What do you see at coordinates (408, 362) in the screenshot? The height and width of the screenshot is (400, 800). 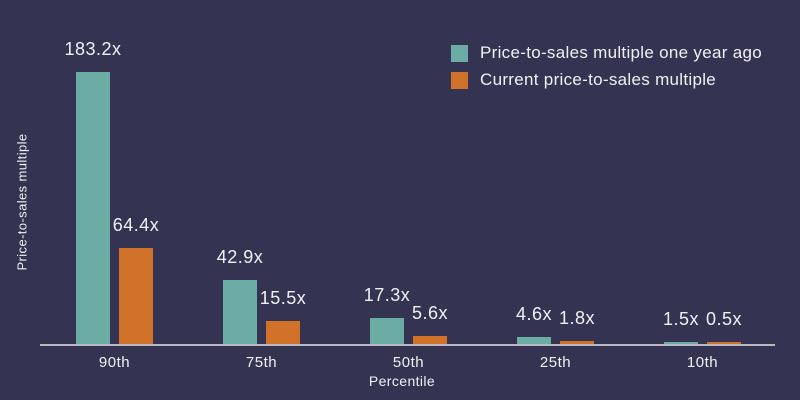 I see `x-tick-50th: 50th` at bounding box center [408, 362].